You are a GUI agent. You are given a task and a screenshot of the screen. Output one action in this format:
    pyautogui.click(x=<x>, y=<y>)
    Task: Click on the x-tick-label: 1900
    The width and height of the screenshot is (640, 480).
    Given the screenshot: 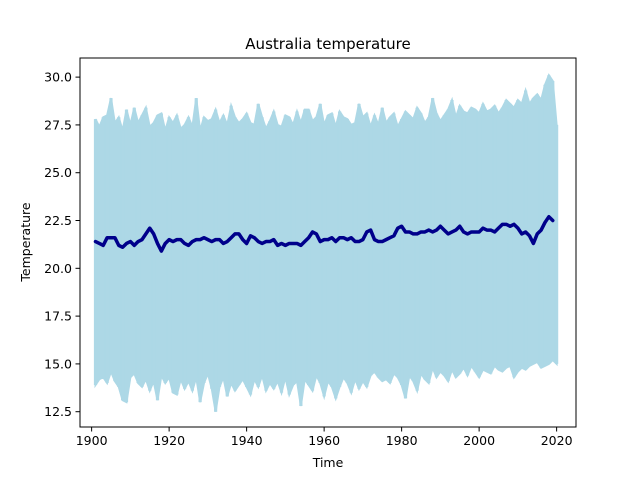 What is the action you would take?
    pyautogui.click(x=92, y=440)
    